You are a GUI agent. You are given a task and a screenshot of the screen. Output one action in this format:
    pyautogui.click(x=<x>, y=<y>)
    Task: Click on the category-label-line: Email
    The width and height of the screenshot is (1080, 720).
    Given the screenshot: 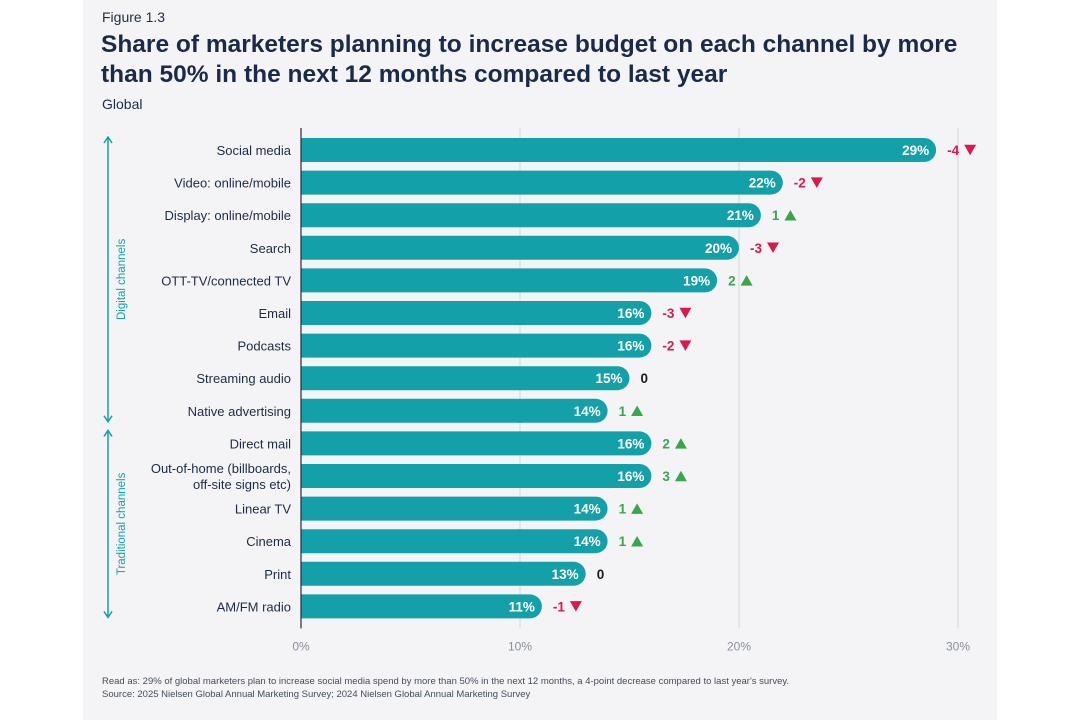 What is the action you would take?
    pyautogui.click(x=274, y=313)
    